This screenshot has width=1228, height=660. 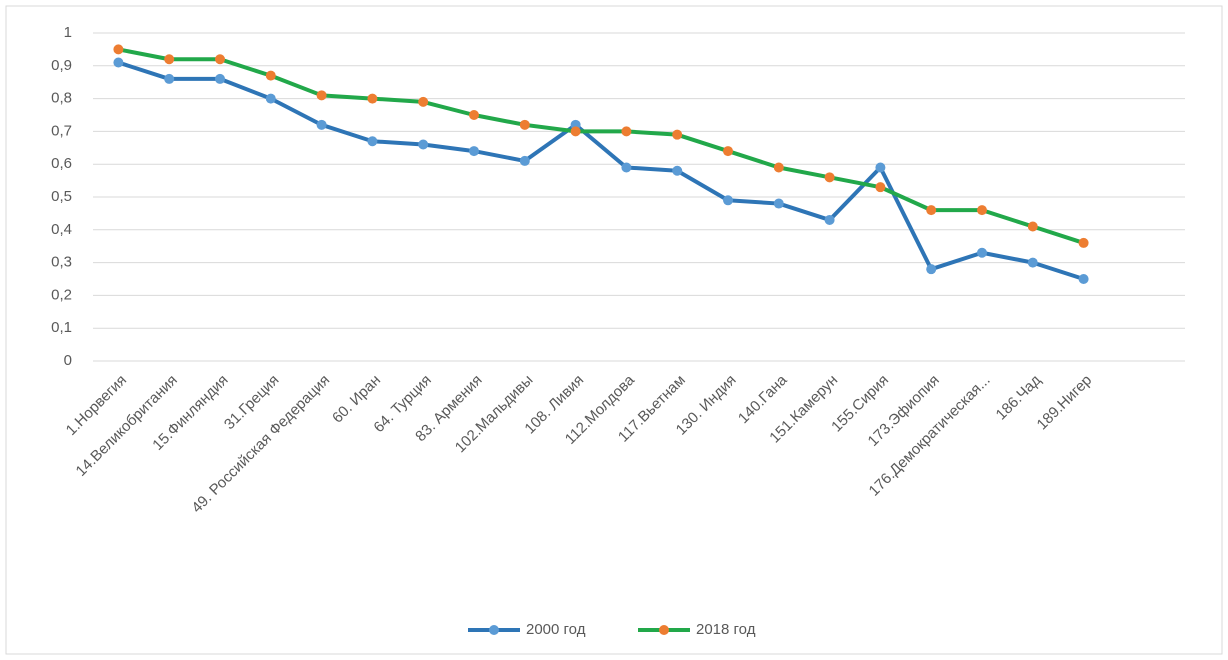 What do you see at coordinates (61, 98) in the screenshot?
I see `y-tick-label: 0,8` at bounding box center [61, 98].